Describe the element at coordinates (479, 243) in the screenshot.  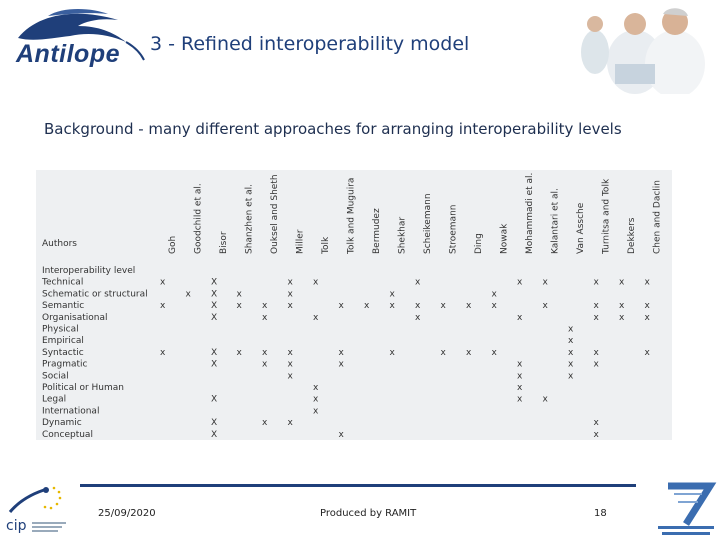
I see `column-header: Ding` at that location.